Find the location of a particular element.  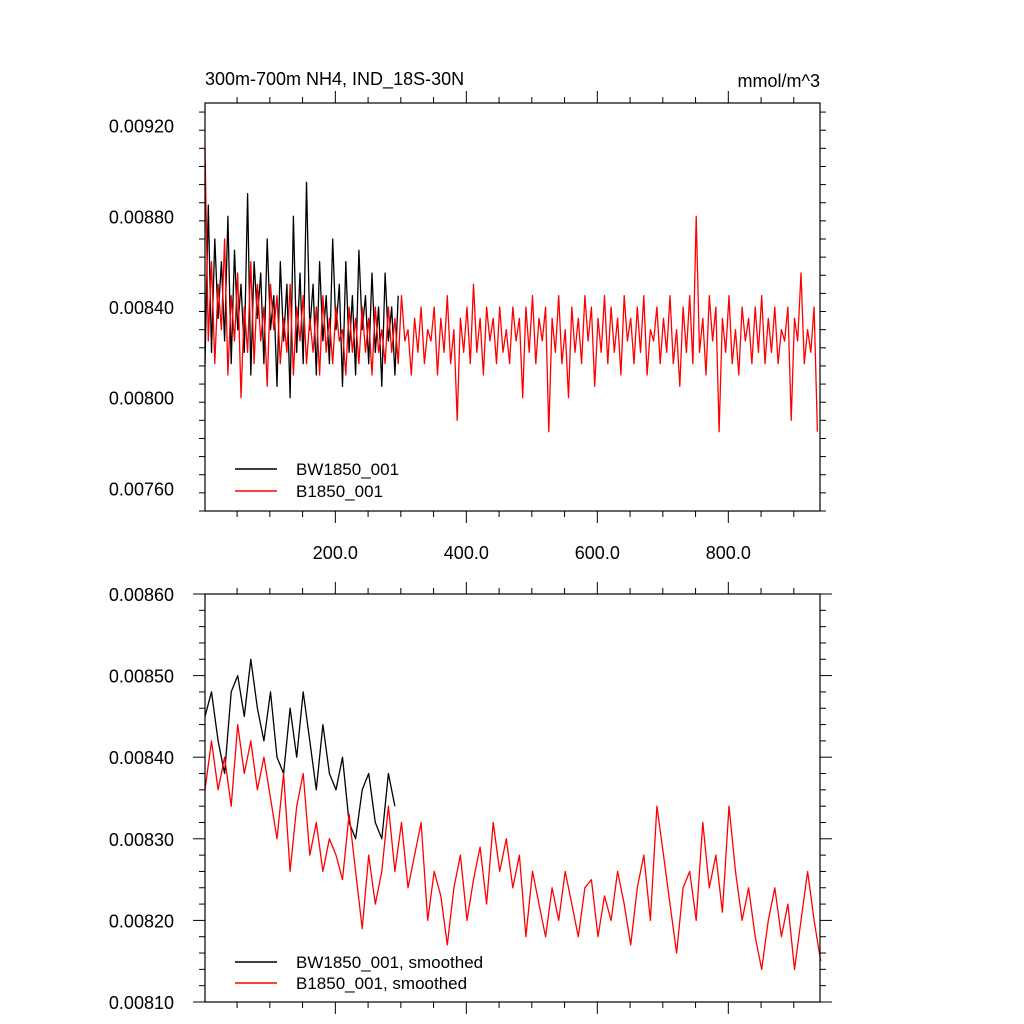

y-tick-label: 0.00920 is located at coordinates (141, 127).